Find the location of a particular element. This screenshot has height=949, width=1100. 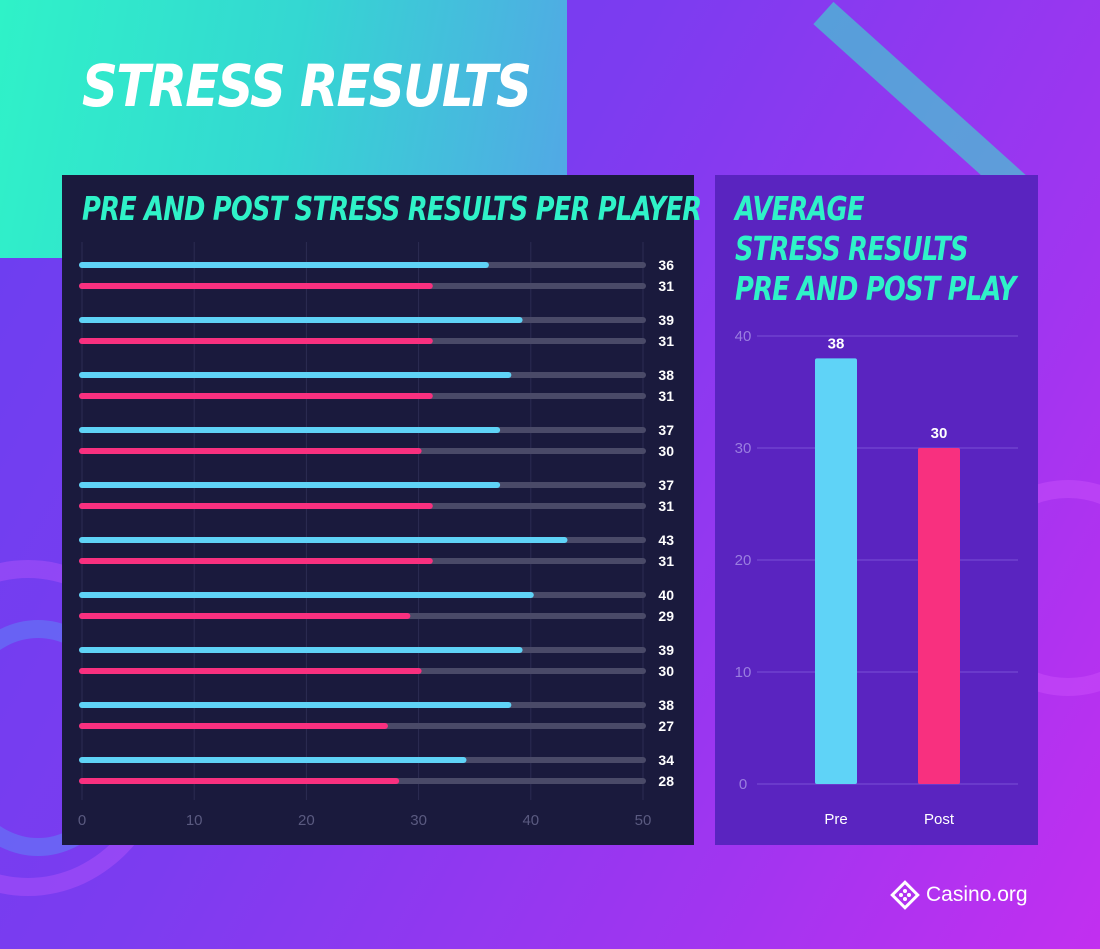

bar-value-label: 43 is located at coordinates (666, 540).